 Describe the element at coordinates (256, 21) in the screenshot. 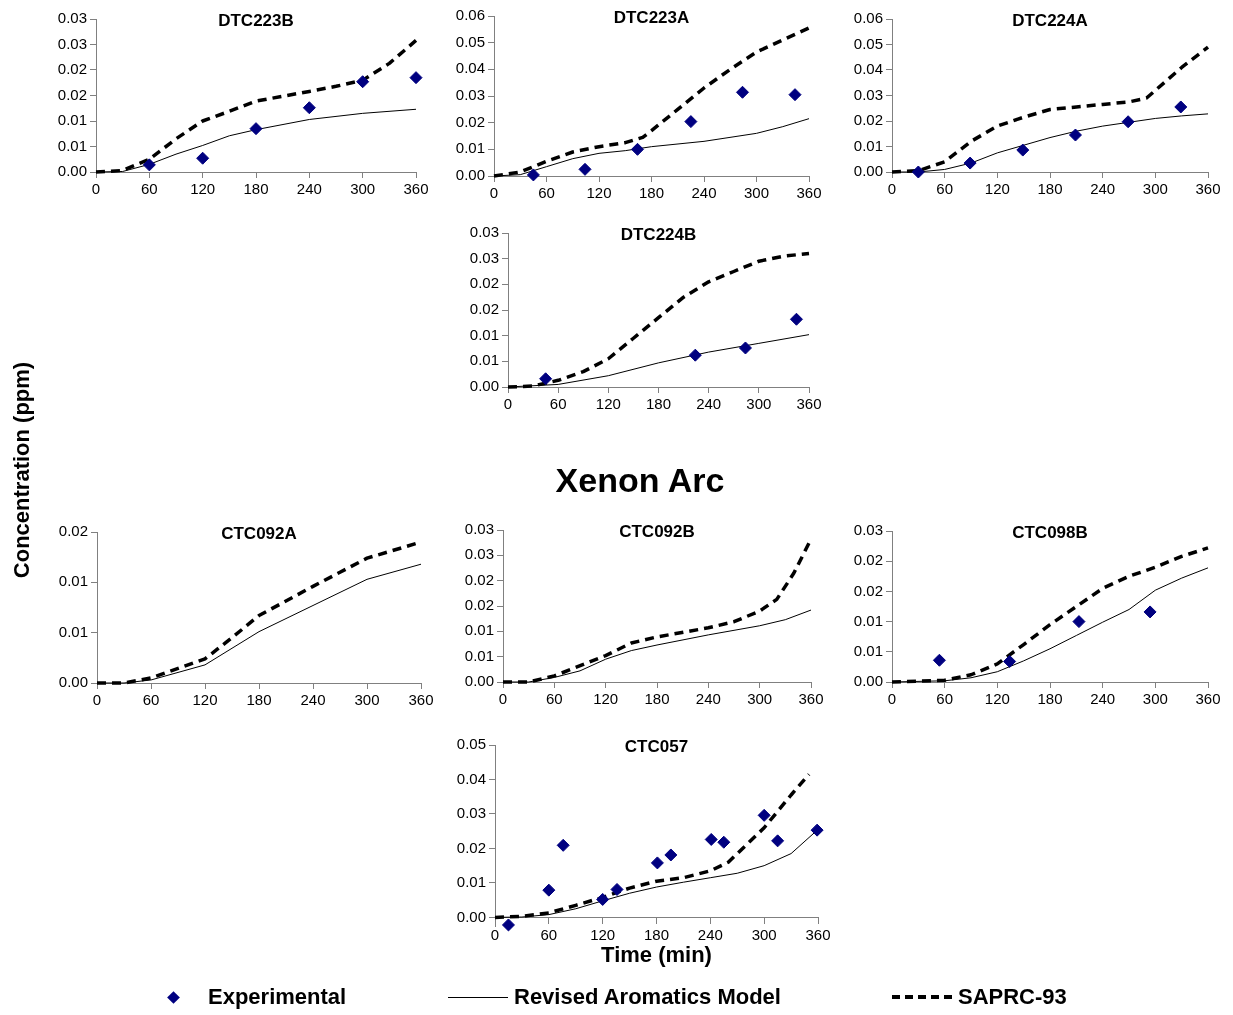

I see `chart-title: DTC223B` at that location.